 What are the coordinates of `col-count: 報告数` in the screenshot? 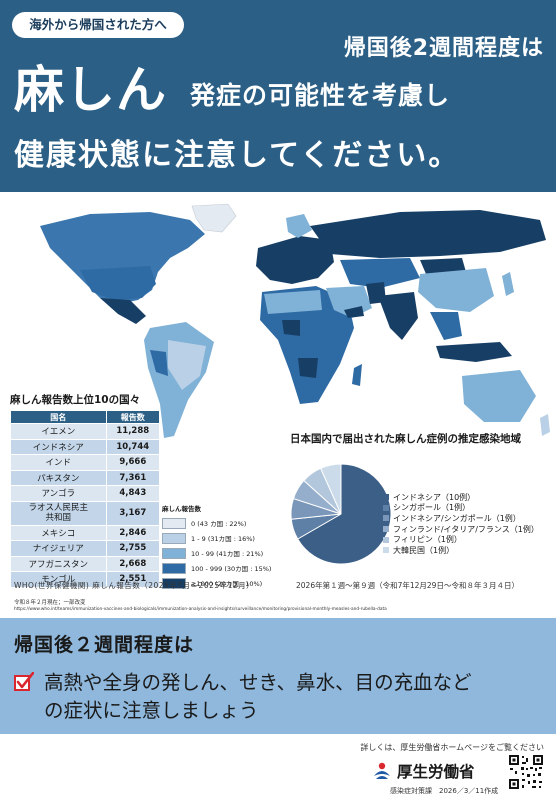 It's located at (133, 417).